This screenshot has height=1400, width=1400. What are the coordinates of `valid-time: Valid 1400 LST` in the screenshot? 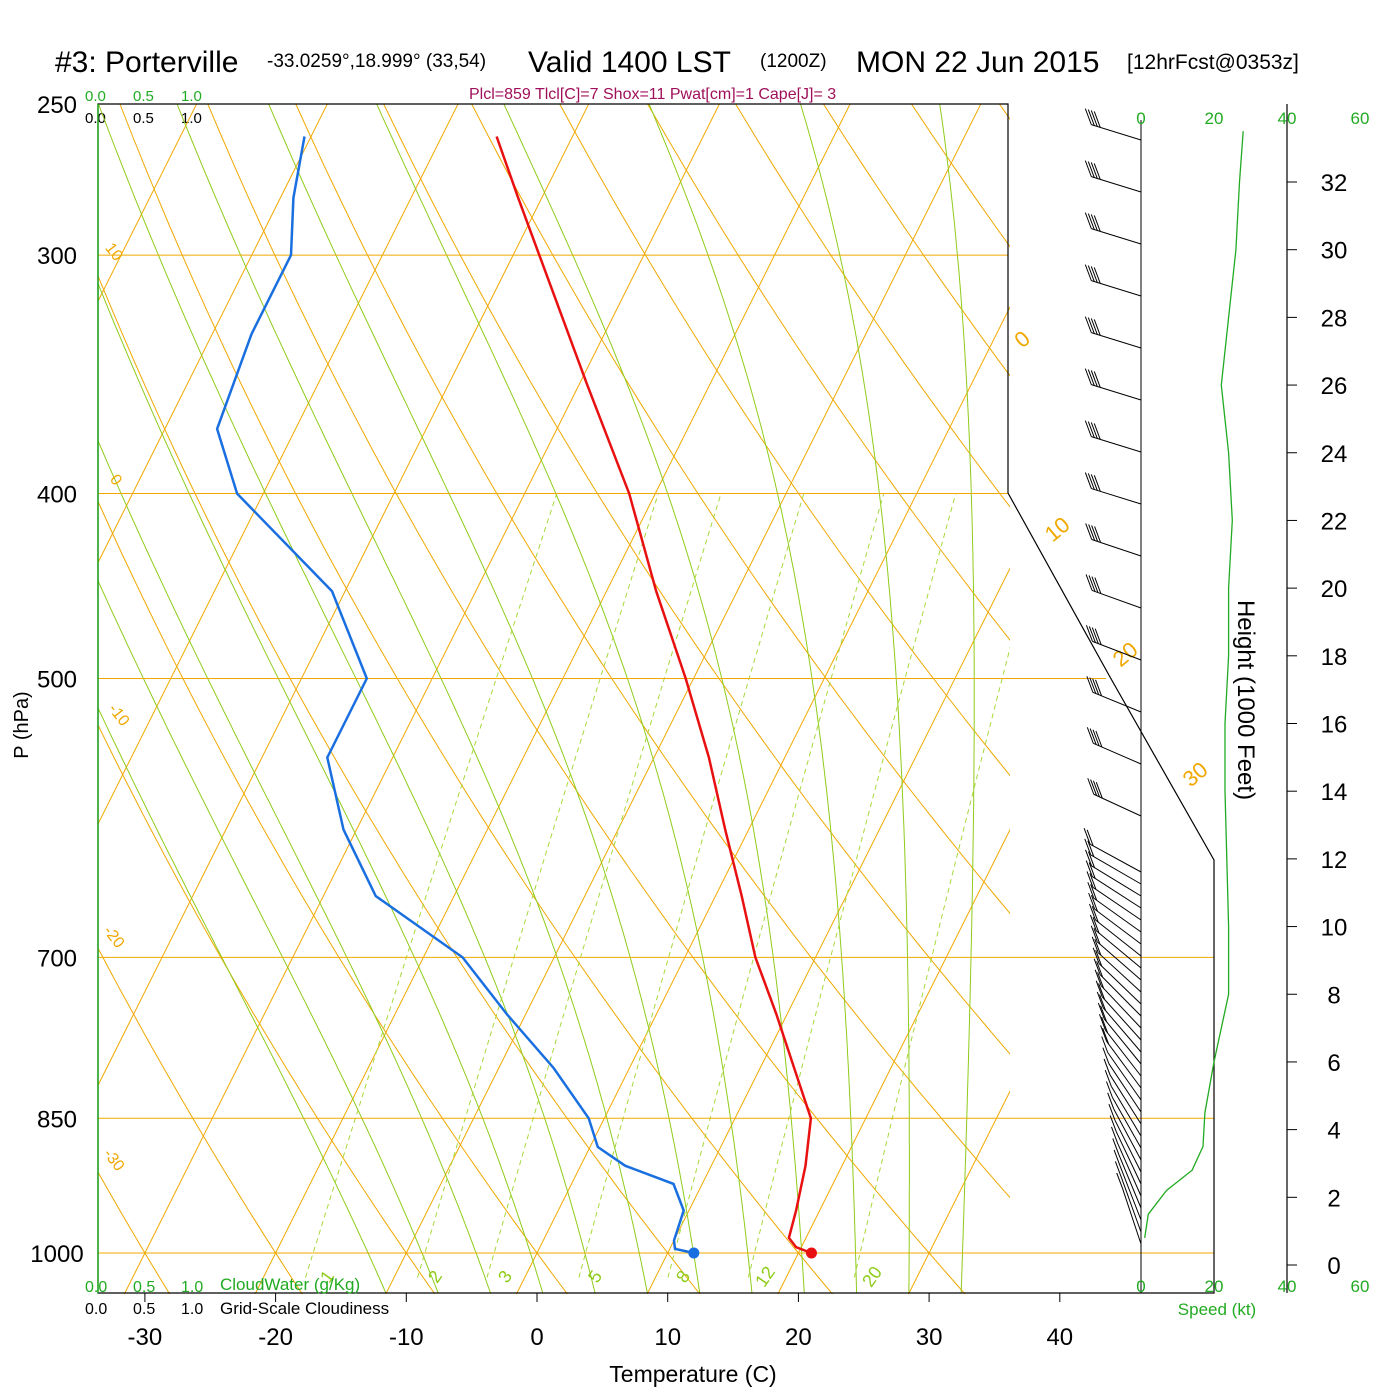 It's located at (629, 62).